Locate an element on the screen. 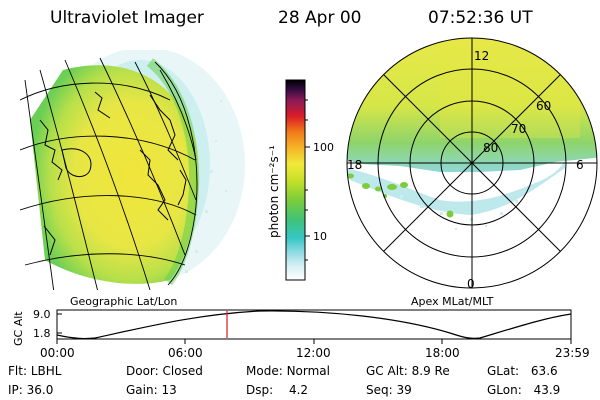  colorbar-ticks is located at coordinates (307, 180).